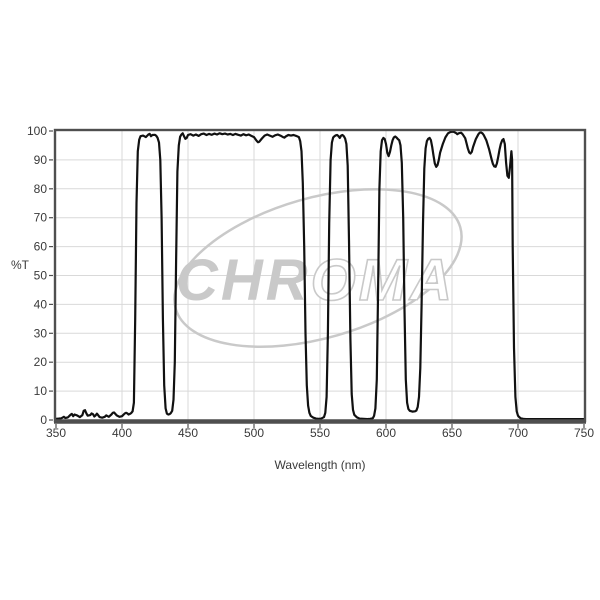  I want to click on y-tick-label: 20, so click(41, 362).